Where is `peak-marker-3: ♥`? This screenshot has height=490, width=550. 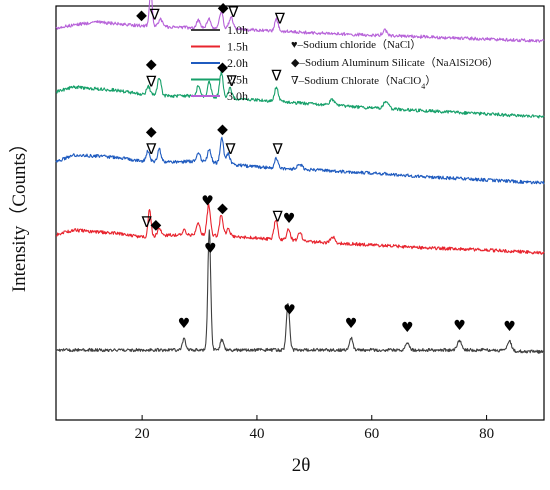 peak-marker-3: ♥ is located at coordinates (351, 324).